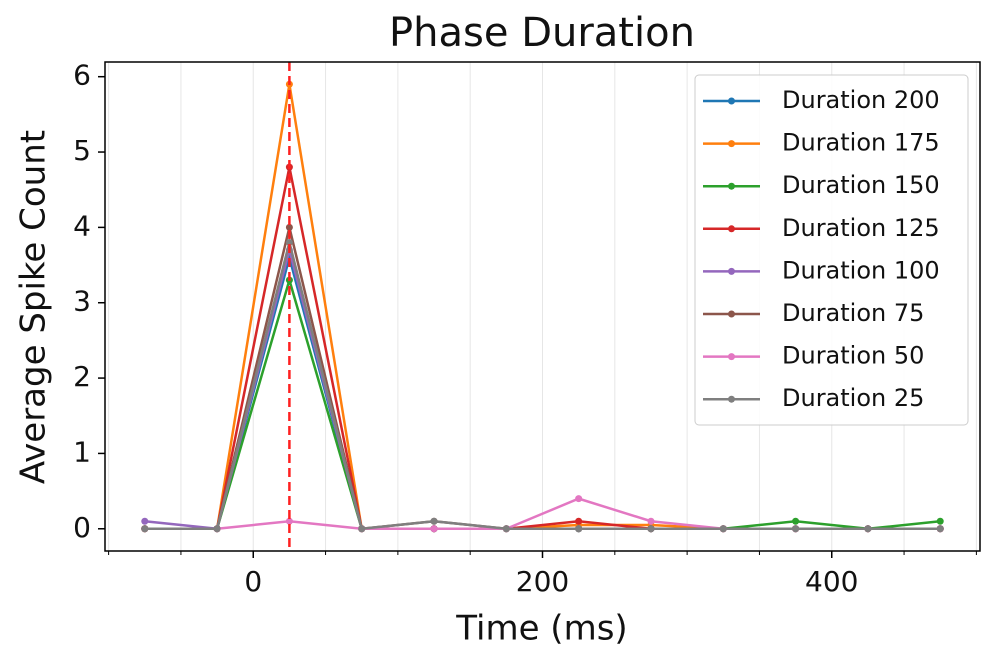 The height and width of the screenshot is (666, 997). Describe the element at coordinates (82, 301) in the screenshot. I see `y-tick-label: 3` at that location.